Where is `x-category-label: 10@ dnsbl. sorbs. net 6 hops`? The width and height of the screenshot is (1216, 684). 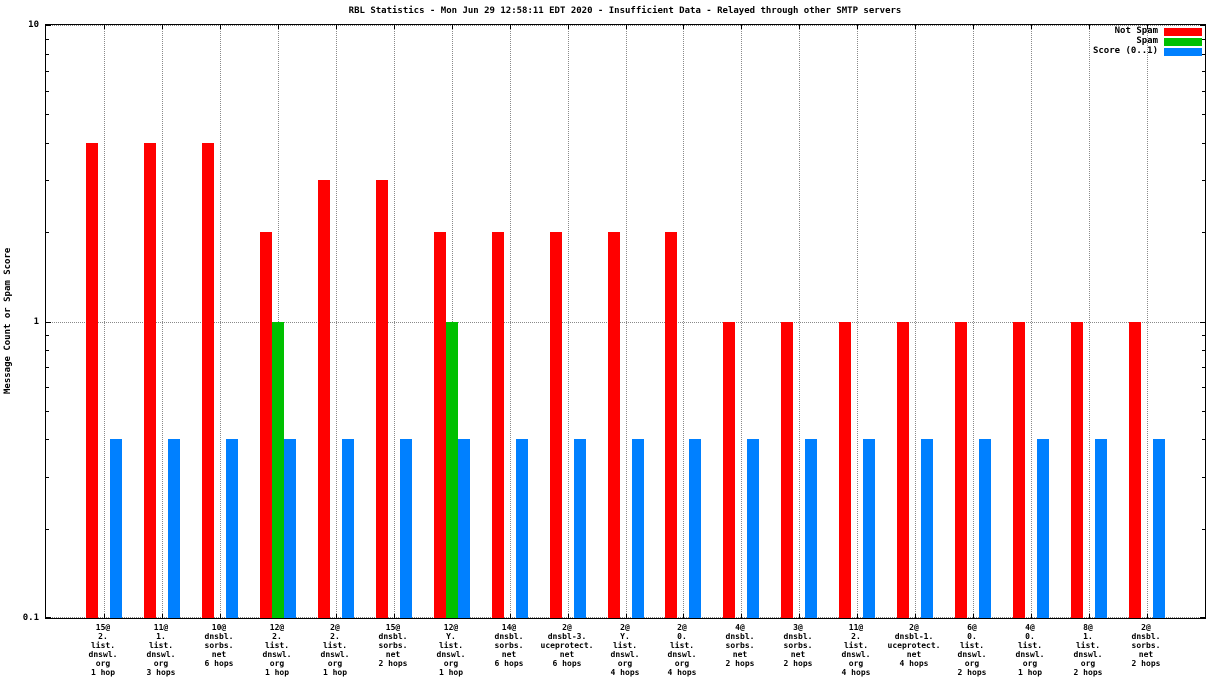 x-category-label: 10@ dnsbl. sorbs. net 6 hops is located at coordinates (219, 645).